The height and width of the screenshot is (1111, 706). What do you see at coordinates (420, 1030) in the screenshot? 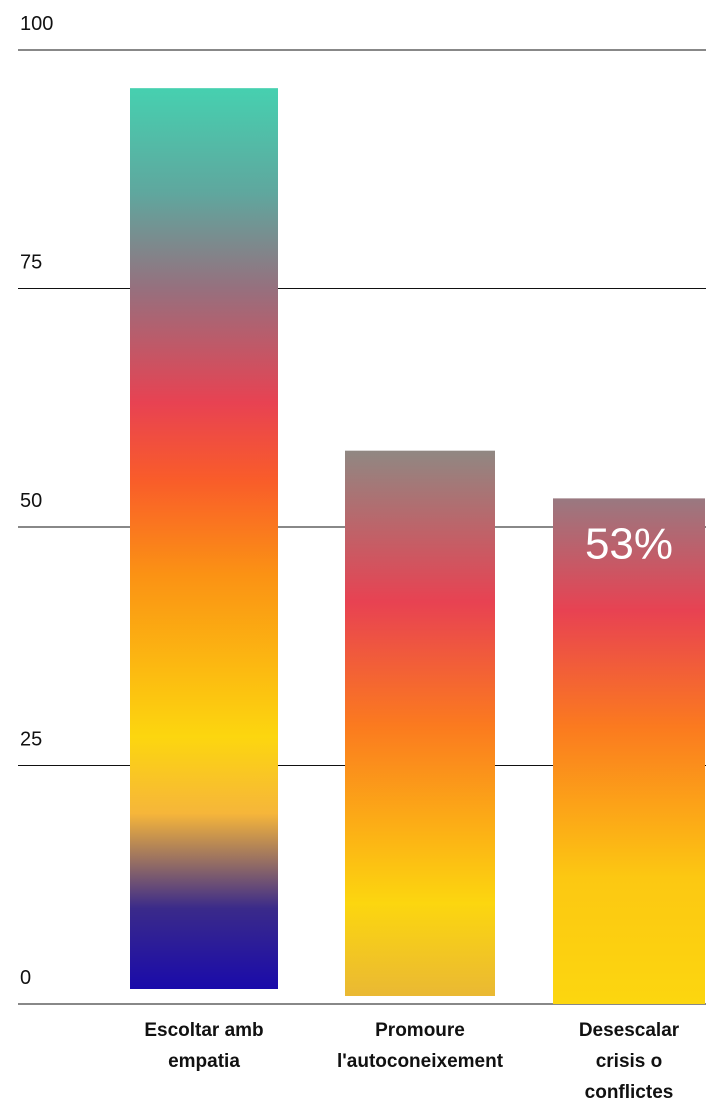
I see `x-category-label-line: Promoure` at bounding box center [420, 1030].